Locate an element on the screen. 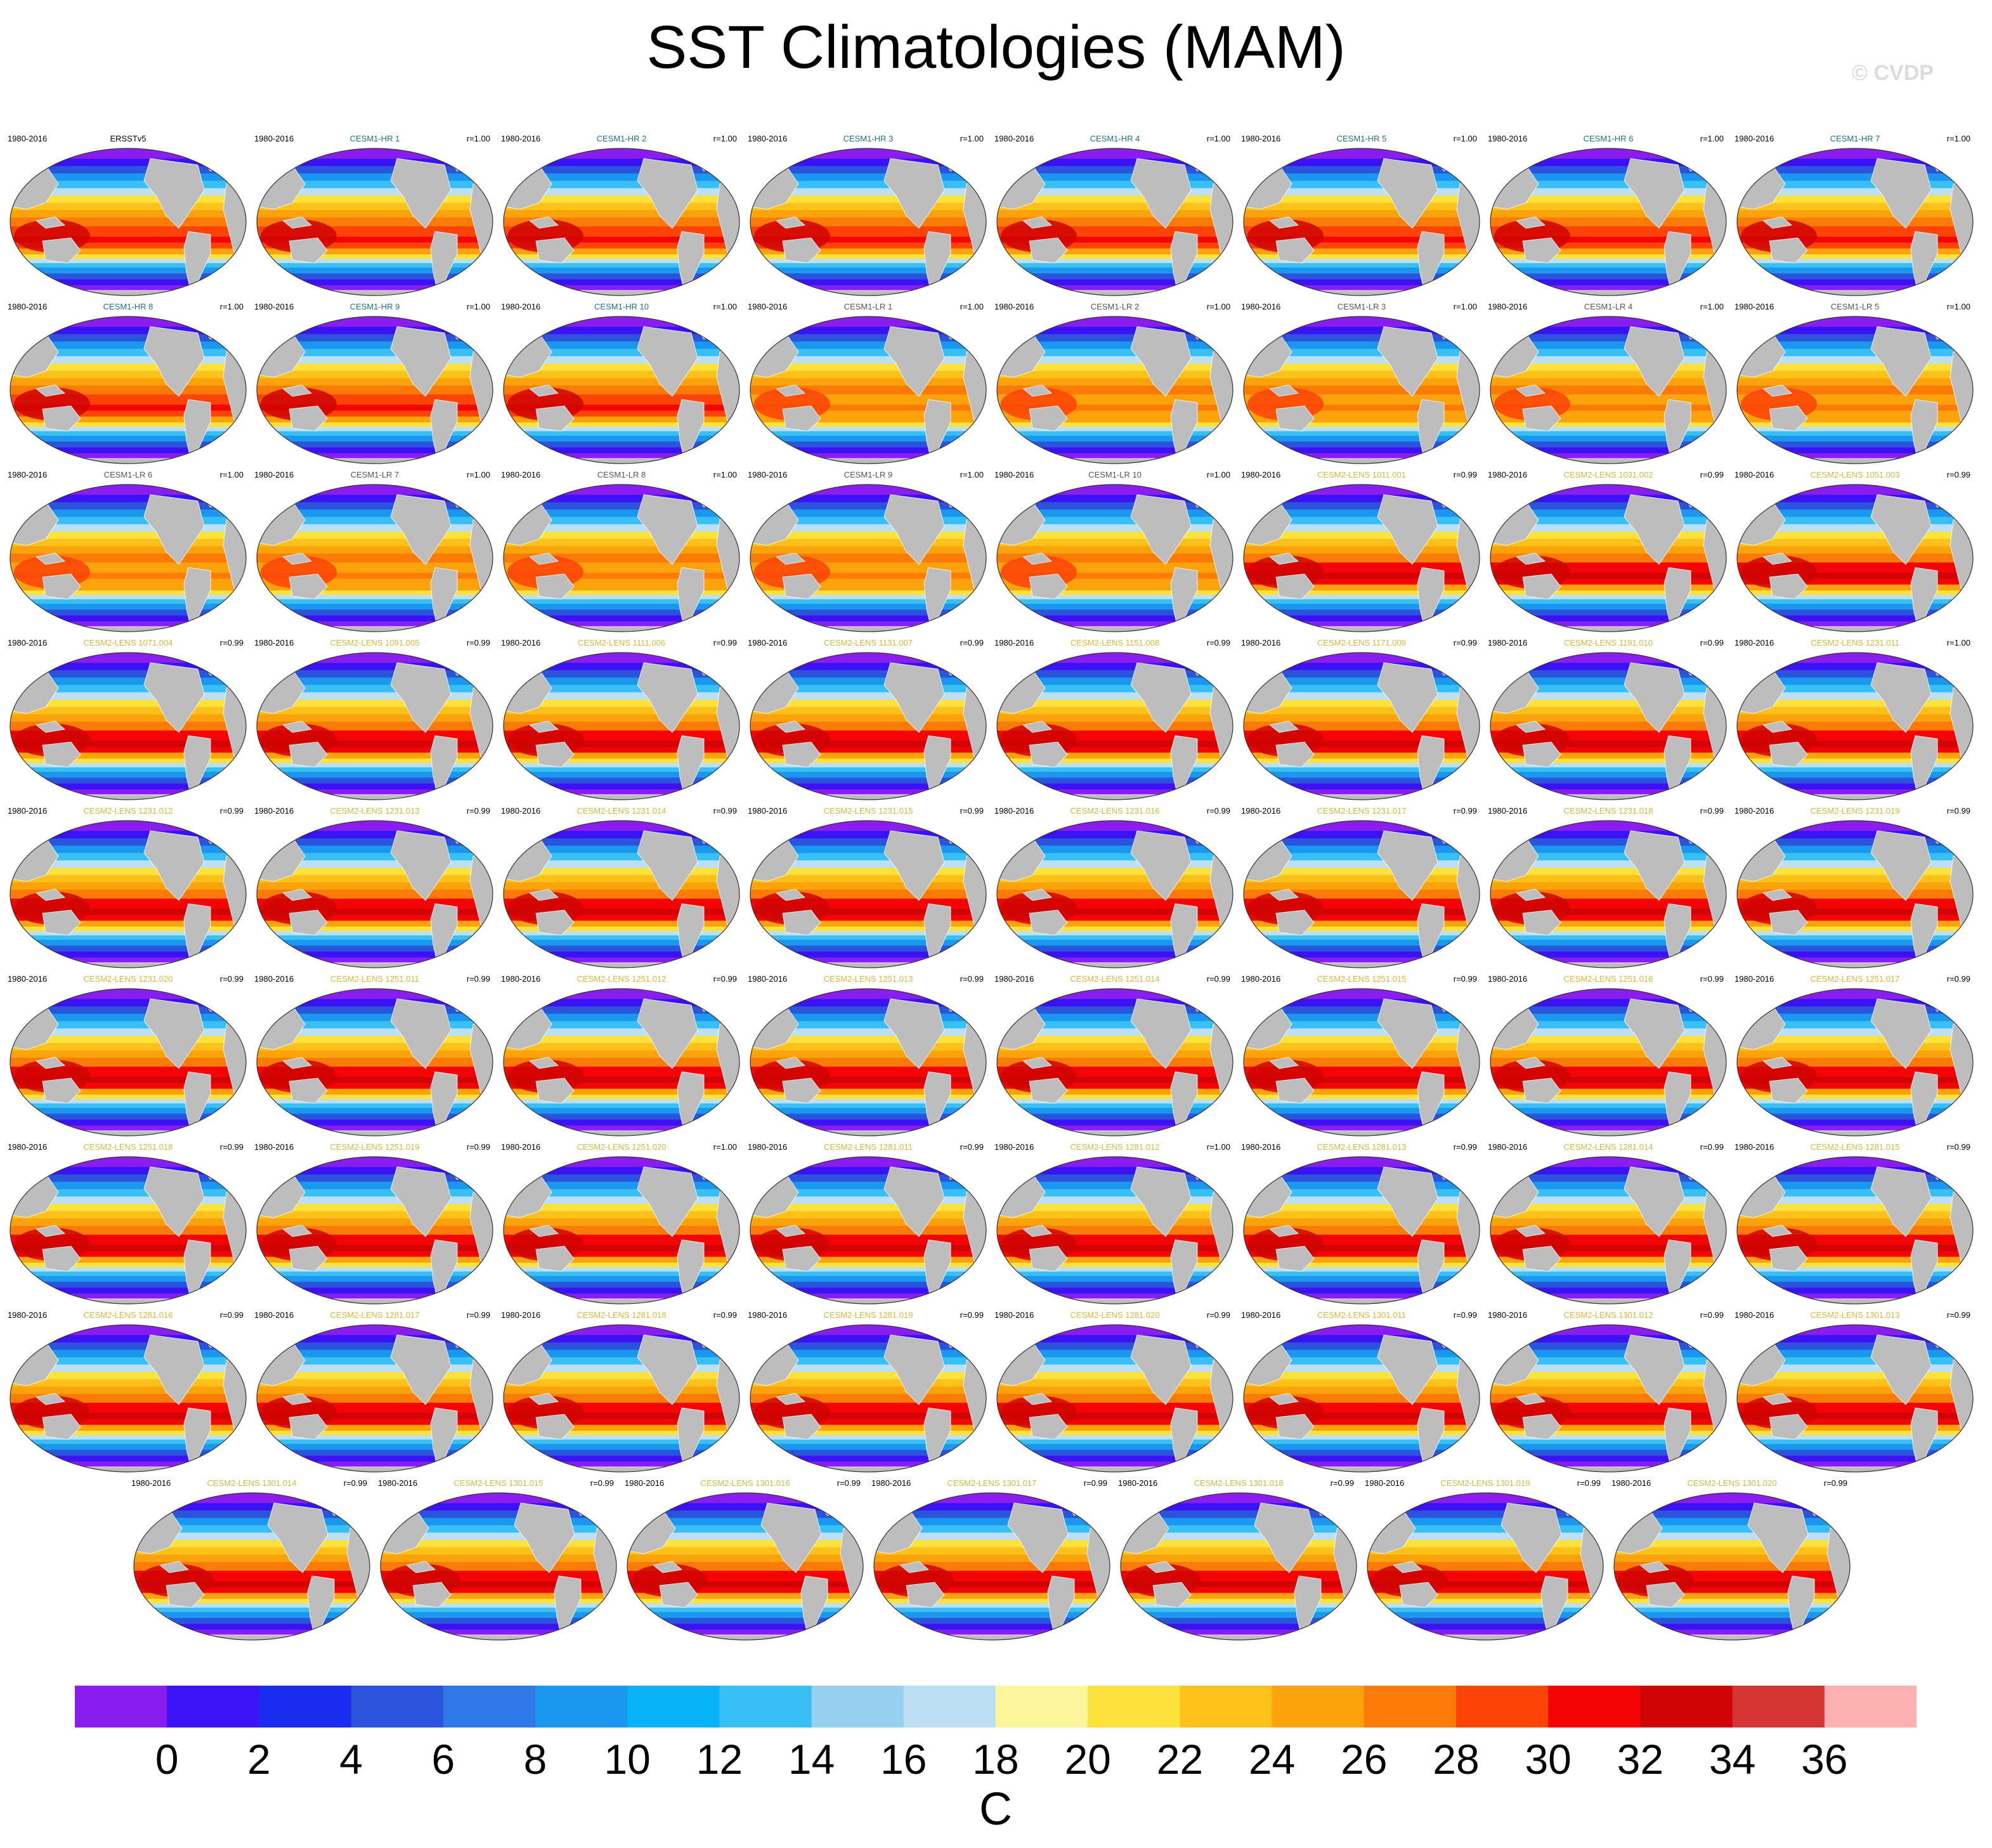  panel-correlation: r=1.00 is located at coordinates (232, 475).